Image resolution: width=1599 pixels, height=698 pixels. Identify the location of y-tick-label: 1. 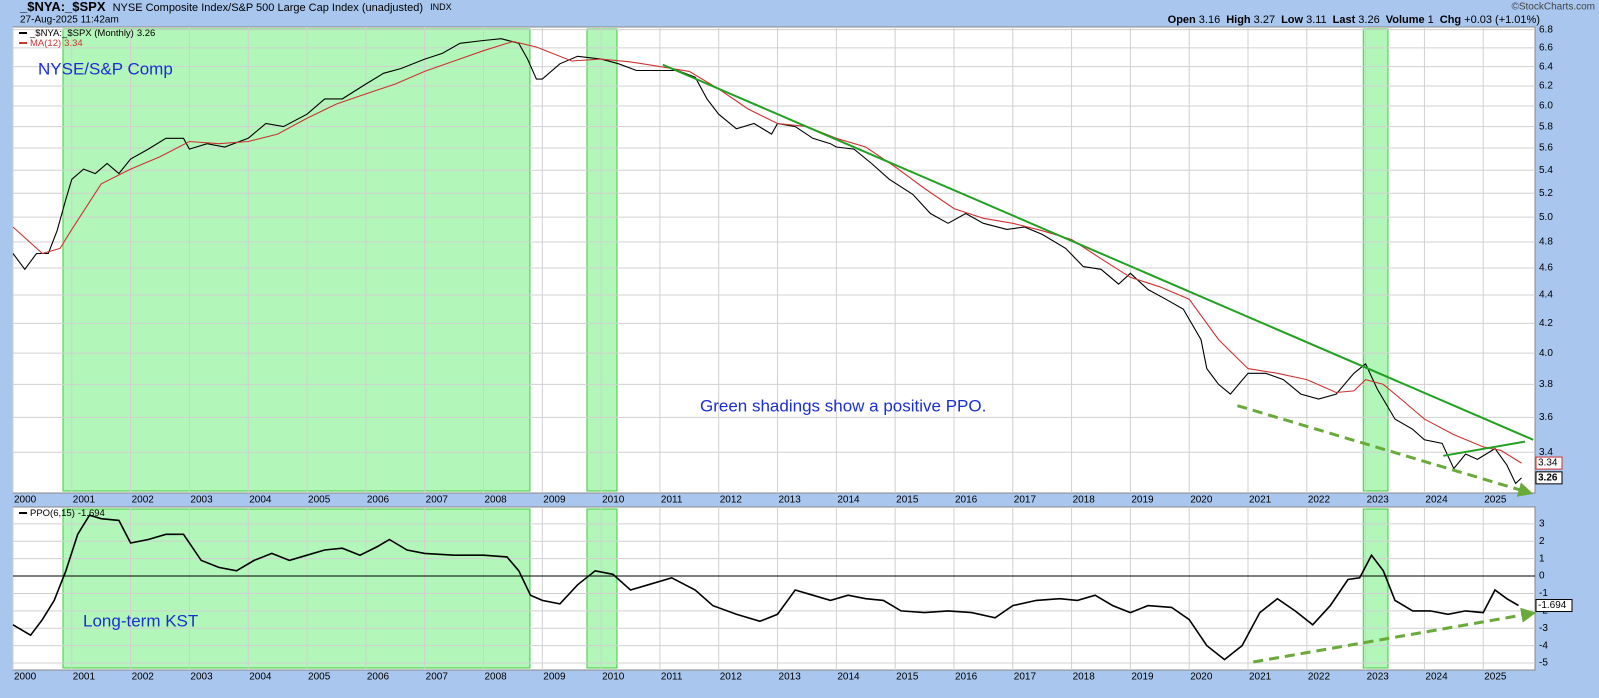
(1542, 558).